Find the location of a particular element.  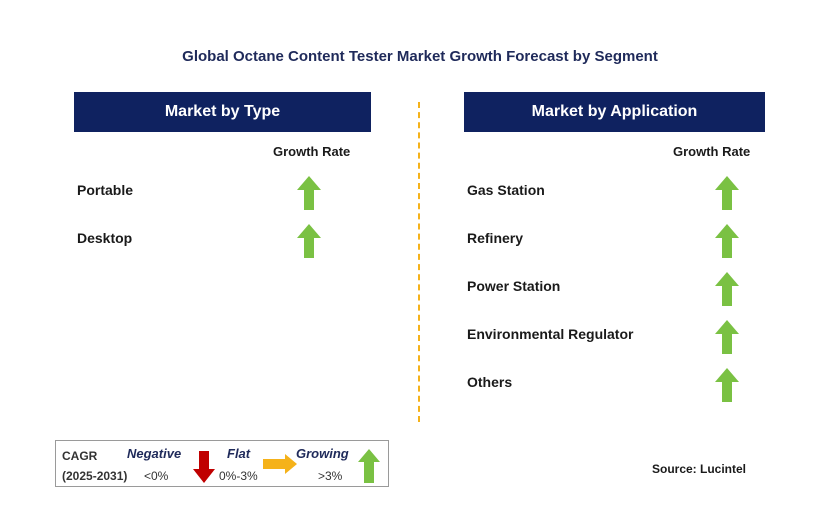

application-growth-rate-label: Growth Rate is located at coordinates (712, 151).